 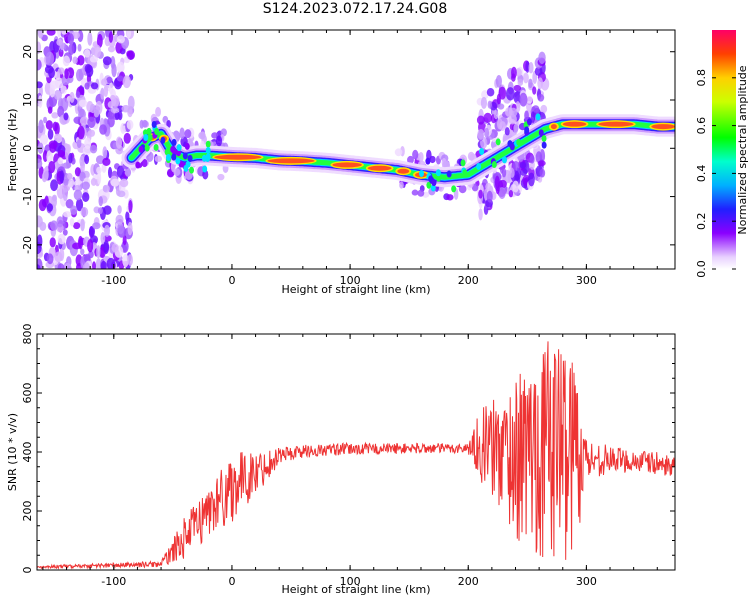 What do you see at coordinates (701, 221) in the screenshot?
I see `colorbar-tick-label: 0.2` at bounding box center [701, 221].